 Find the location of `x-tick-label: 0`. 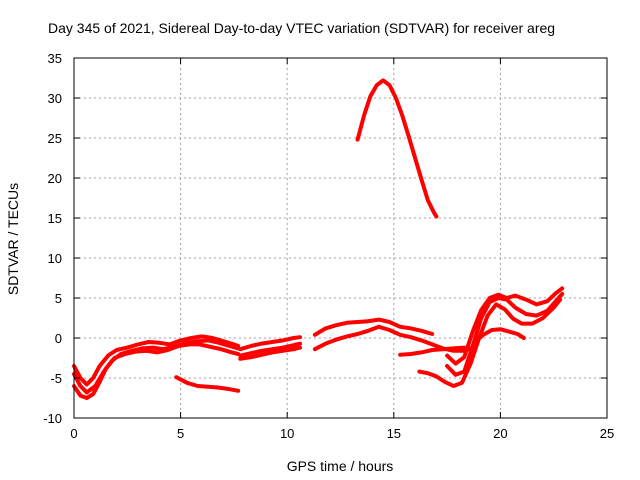

x-tick-label: 0 is located at coordinates (73, 433).